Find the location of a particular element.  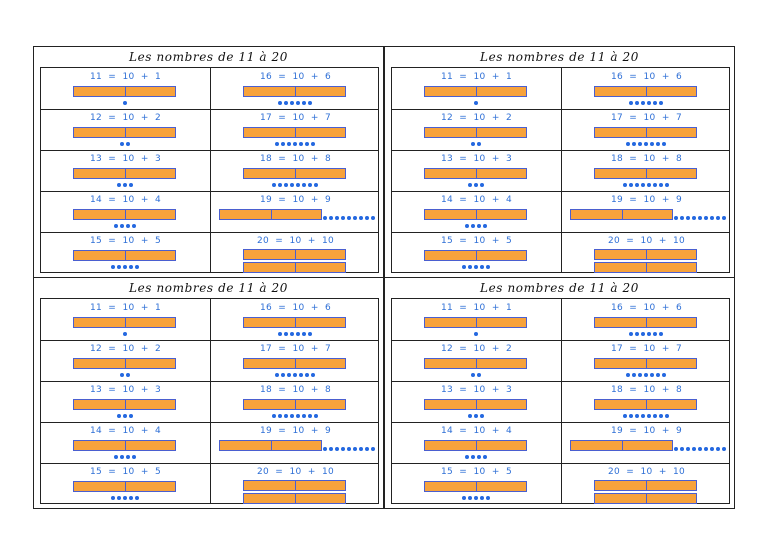

decomposition-cell: 17 = 10 + 7 is located at coordinates (295, 360).